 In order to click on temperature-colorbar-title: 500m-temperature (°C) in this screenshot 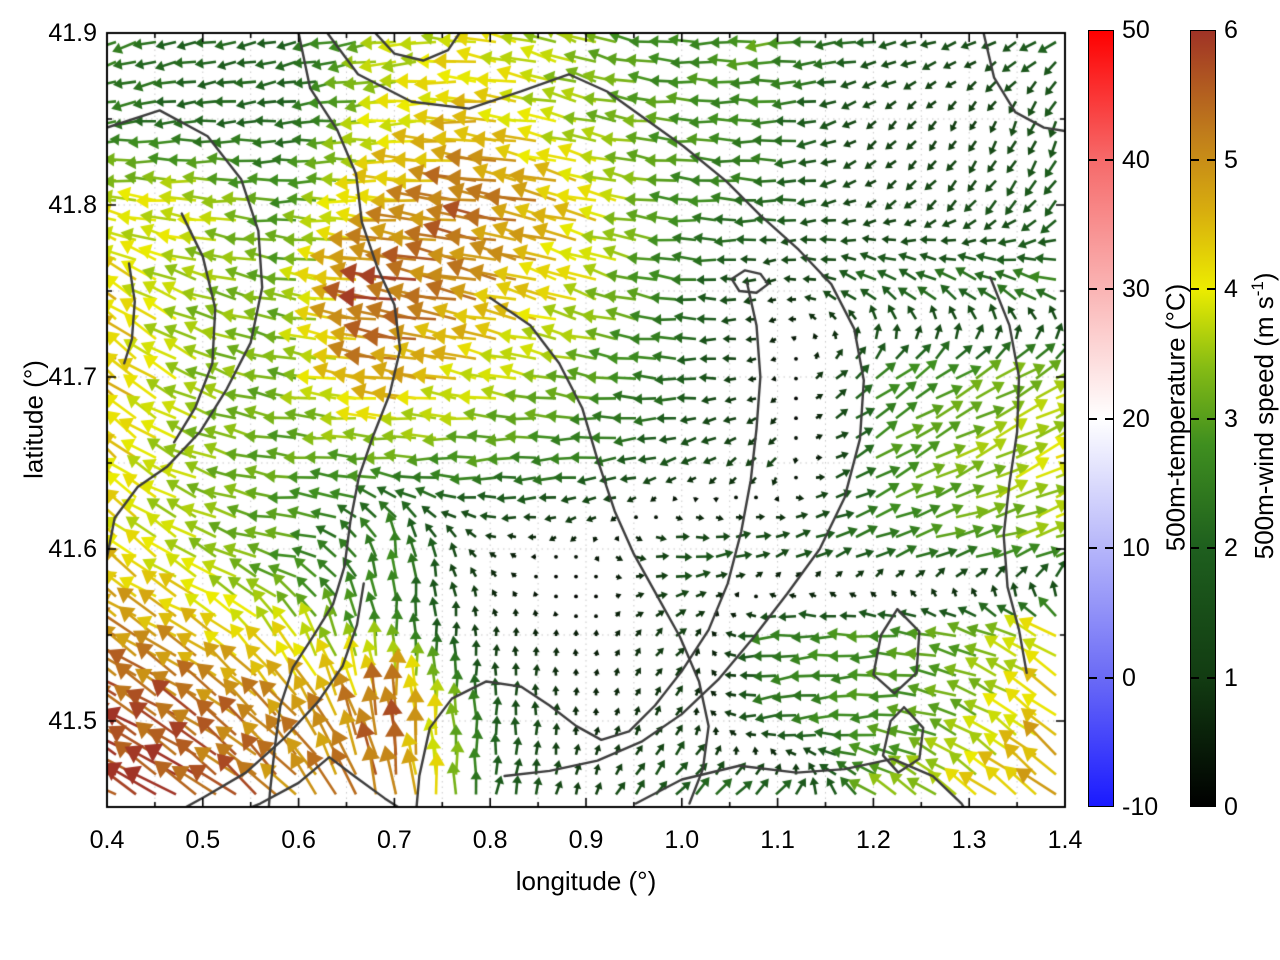, I will do `click(1175, 417)`.